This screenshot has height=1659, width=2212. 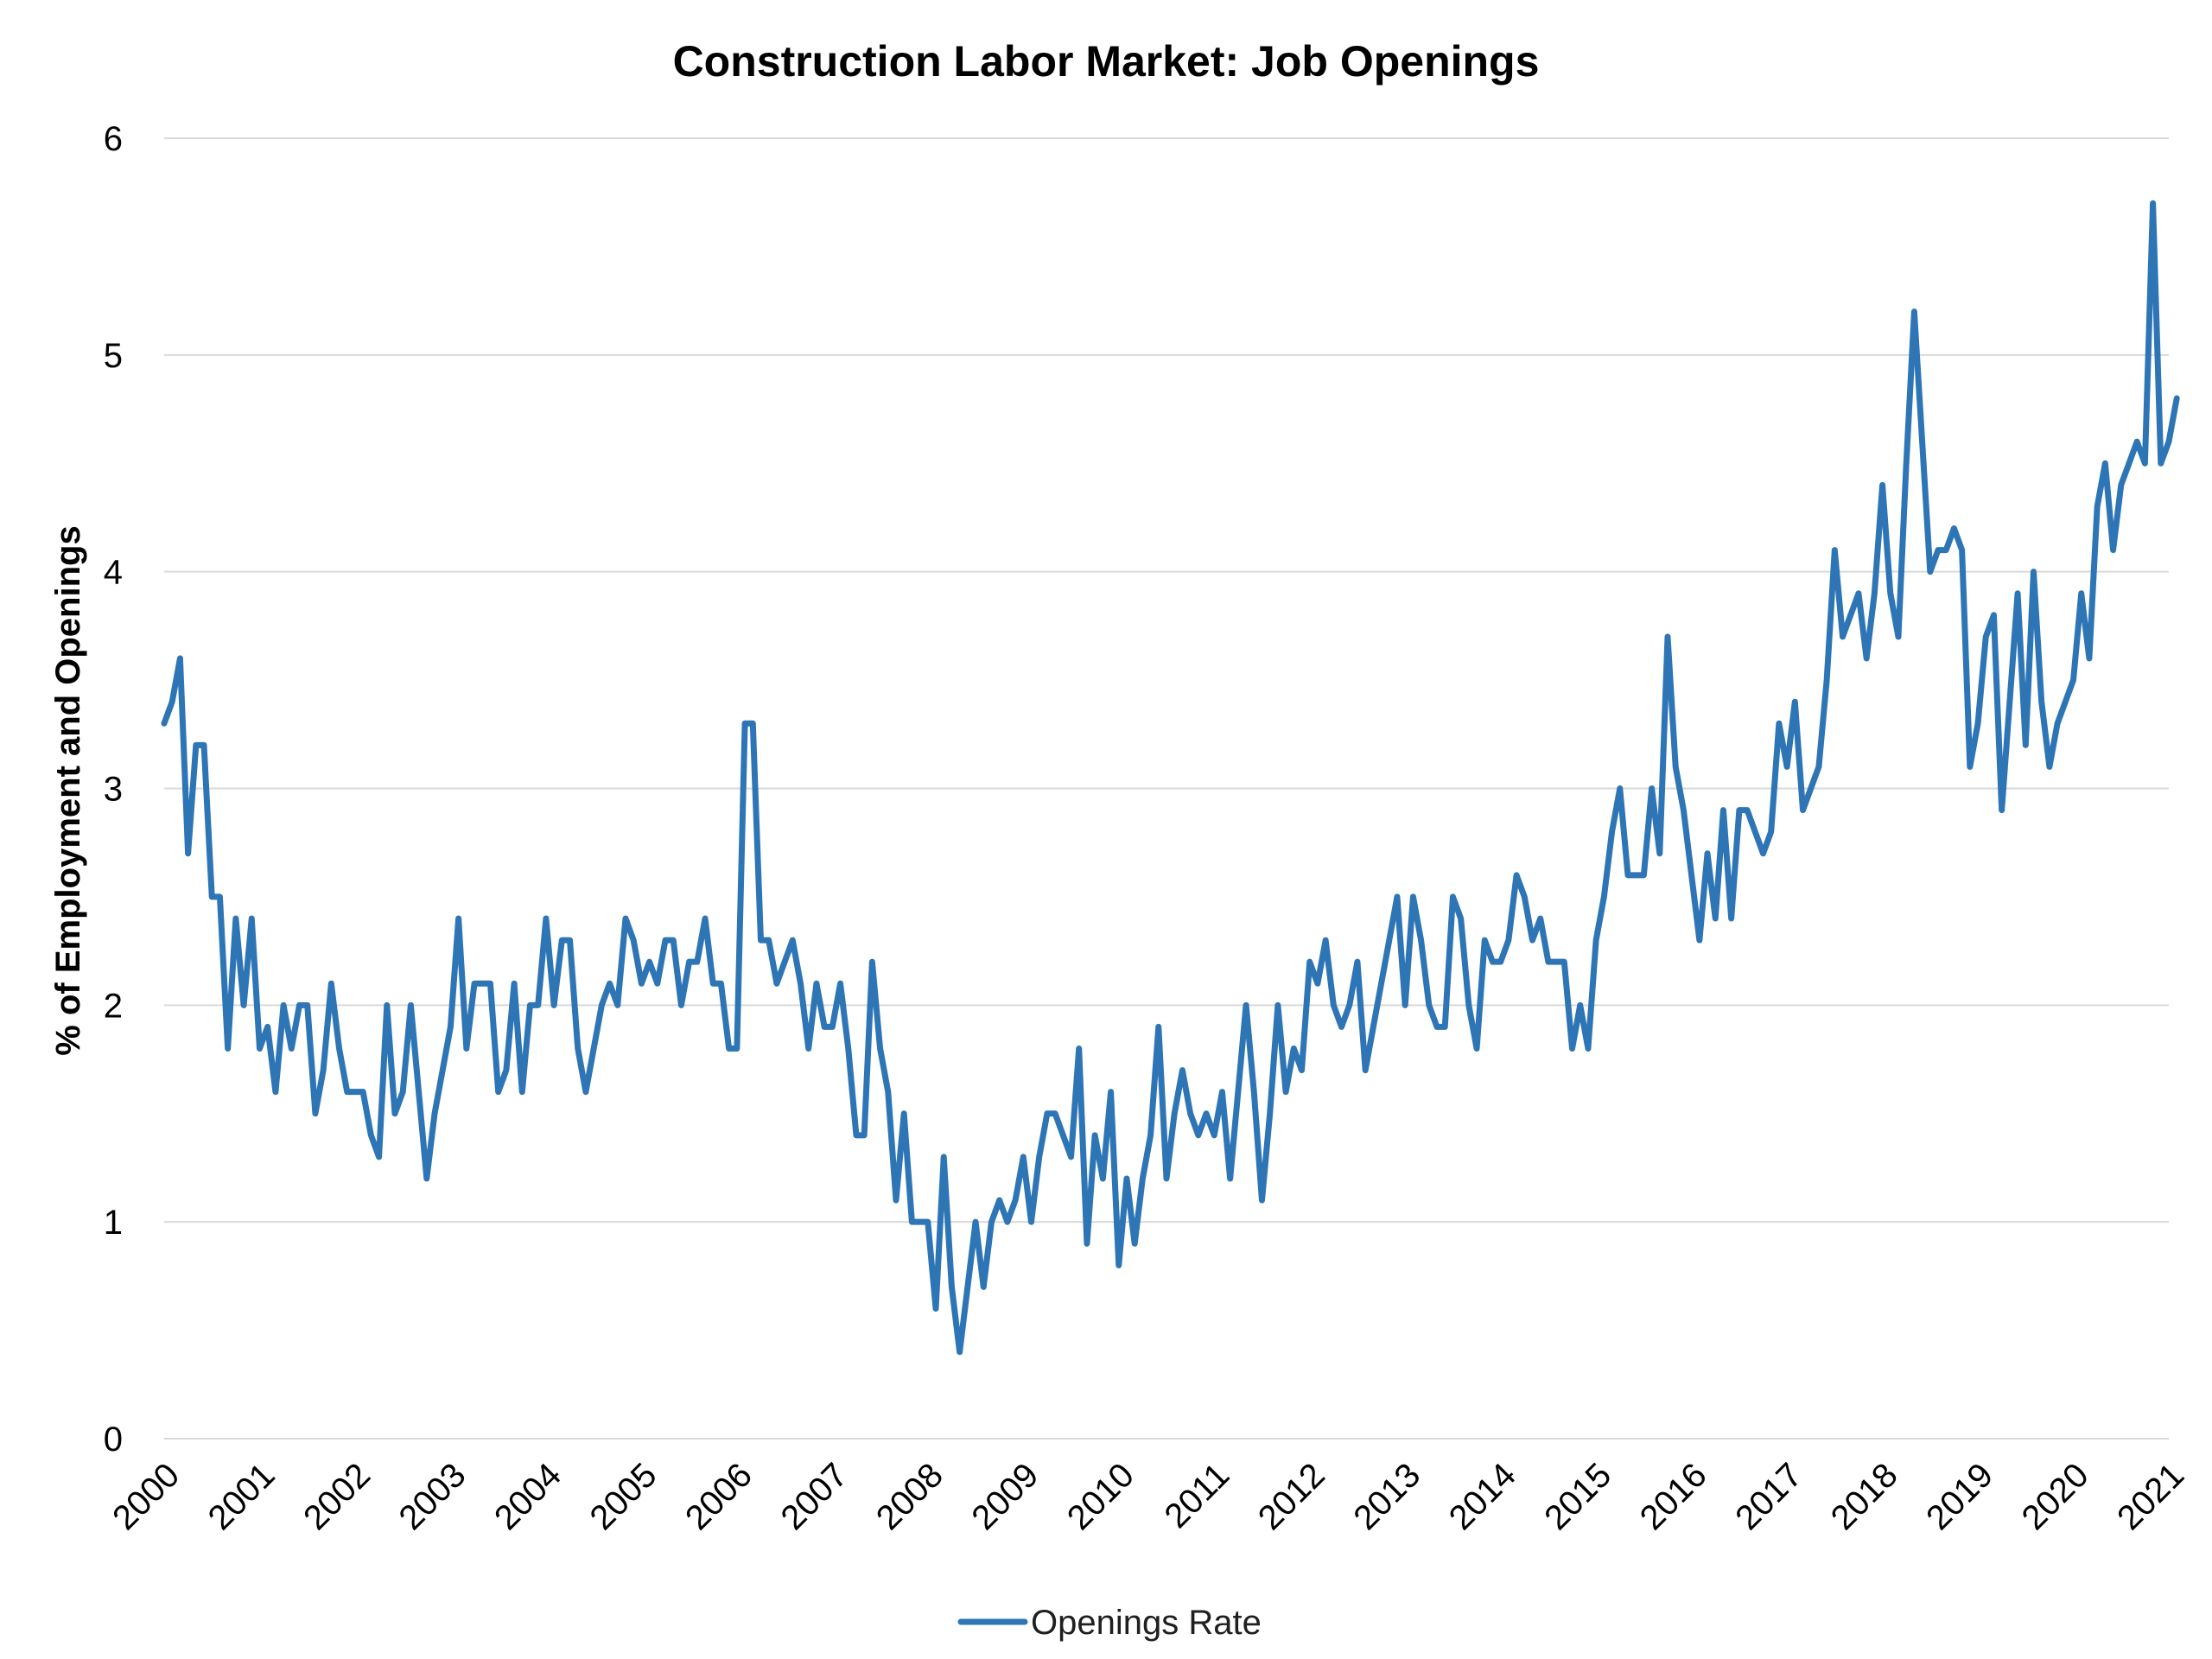 What do you see at coordinates (242, 1496) in the screenshot?
I see `x-tick-label: 2001` at bounding box center [242, 1496].